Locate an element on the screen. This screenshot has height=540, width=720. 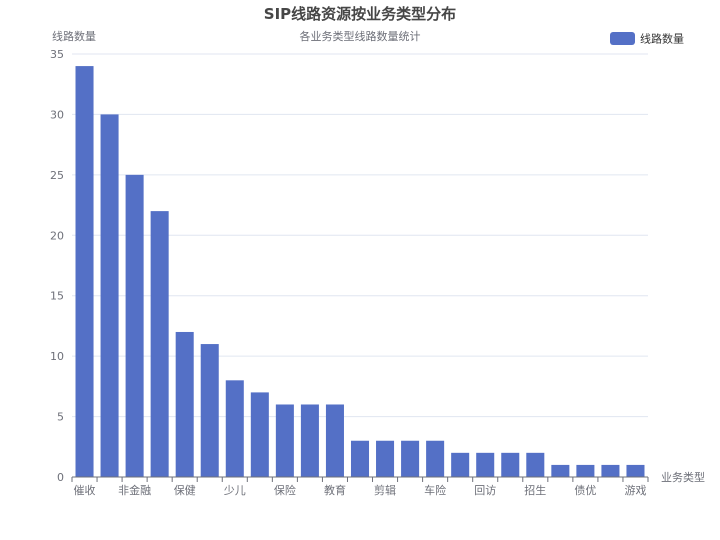
x-tick-label: 教育 is located at coordinates (335, 490).